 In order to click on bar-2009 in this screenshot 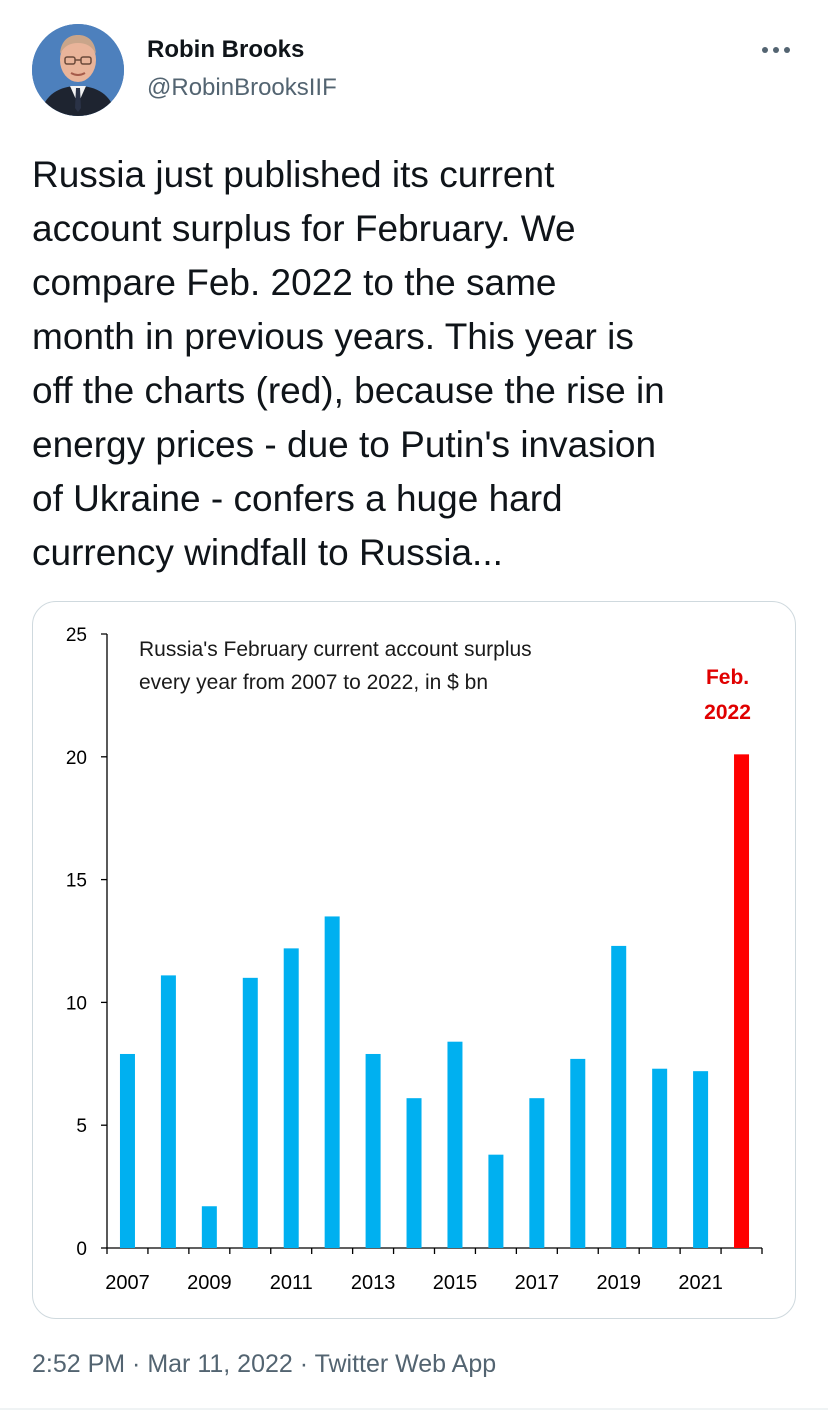, I will do `click(209, 1227)`.